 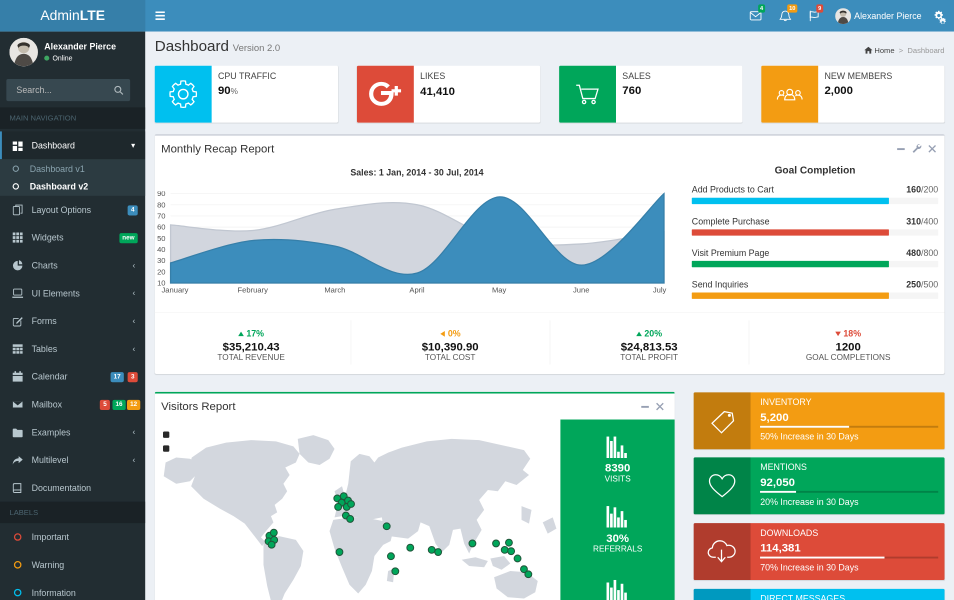 What do you see at coordinates (581, 290) in the screenshot?
I see `svg-text: June` at bounding box center [581, 290].